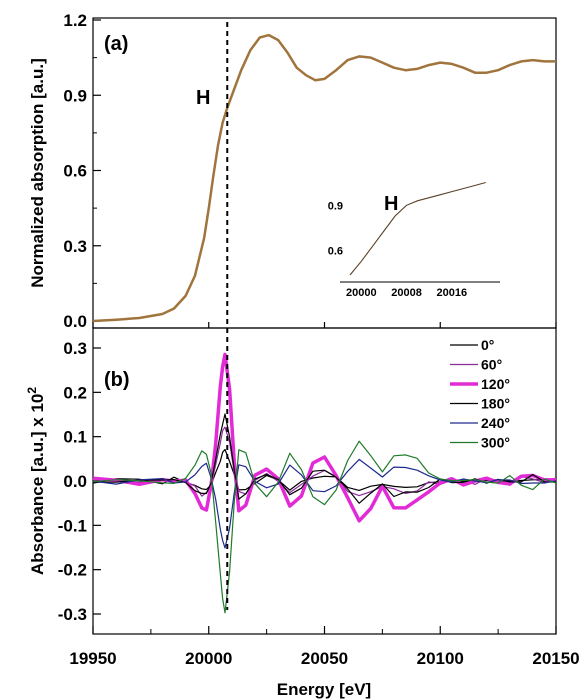  Describe the element at coordinates (495, 443) in the screenshot. I see `legend-label: 300°` at that location.